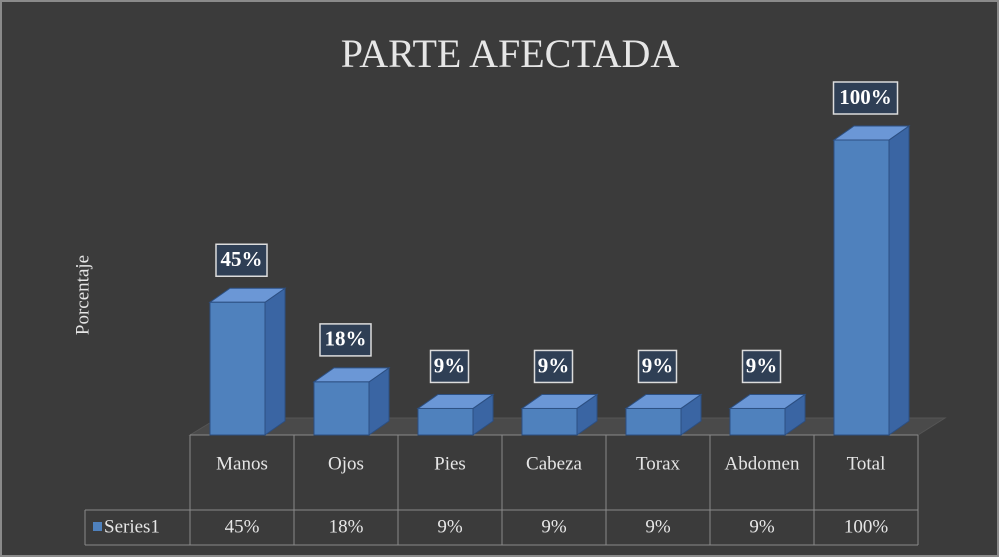  I want to click on x-tick-label: Pies, so click(450, 463).